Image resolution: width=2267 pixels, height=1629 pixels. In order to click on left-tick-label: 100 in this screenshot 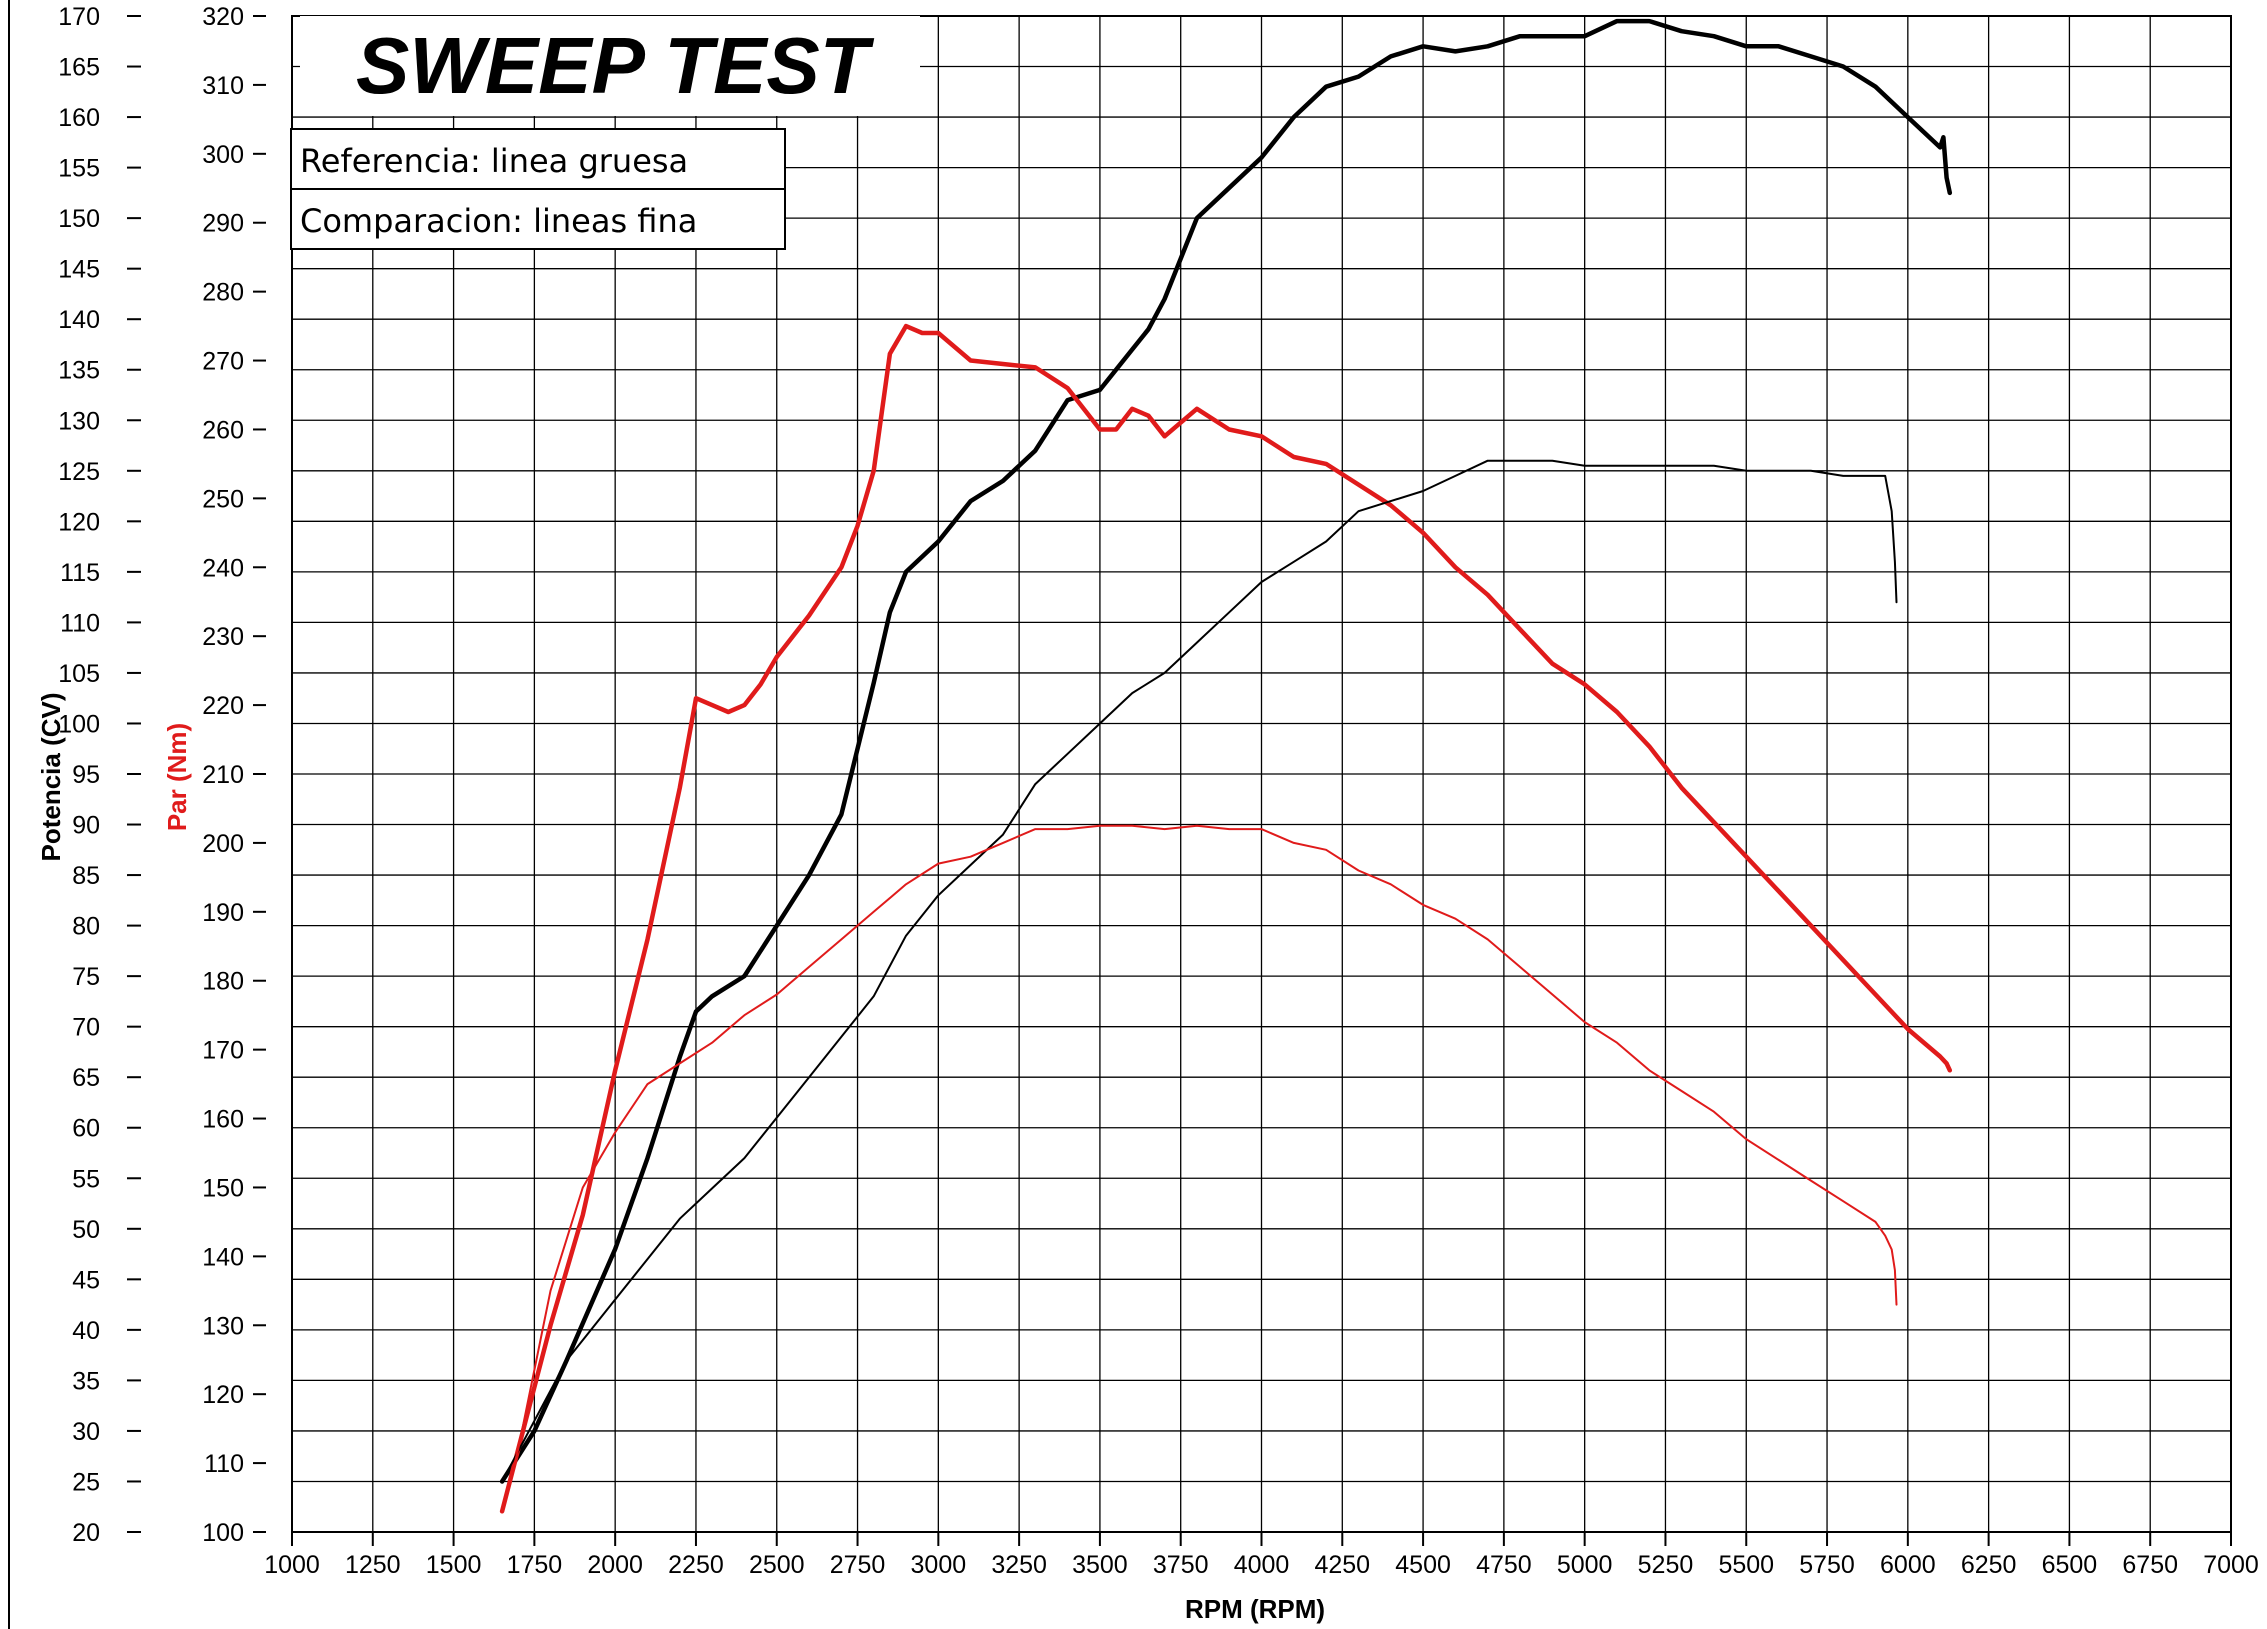, I will do `click(79, 724)`.